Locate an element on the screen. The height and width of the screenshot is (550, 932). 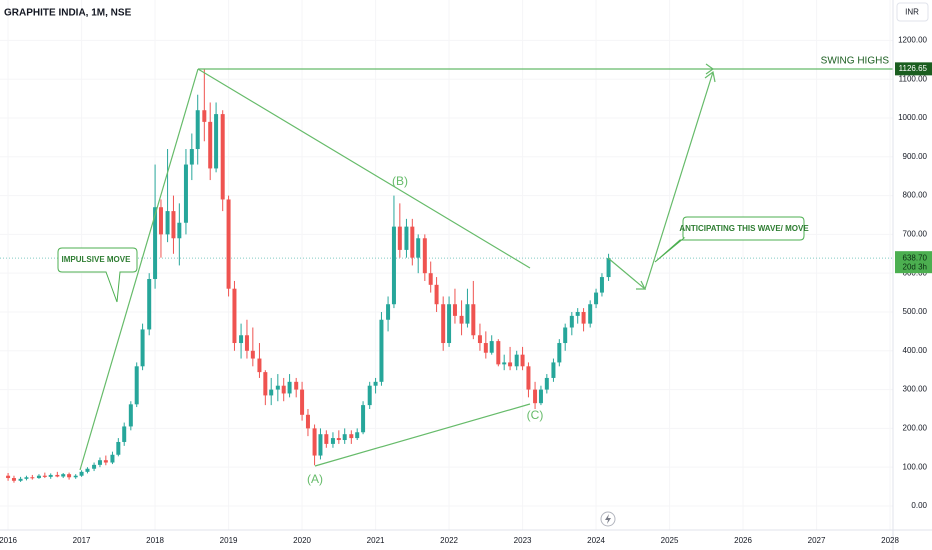
b-line is located at coordinates (364, 168).